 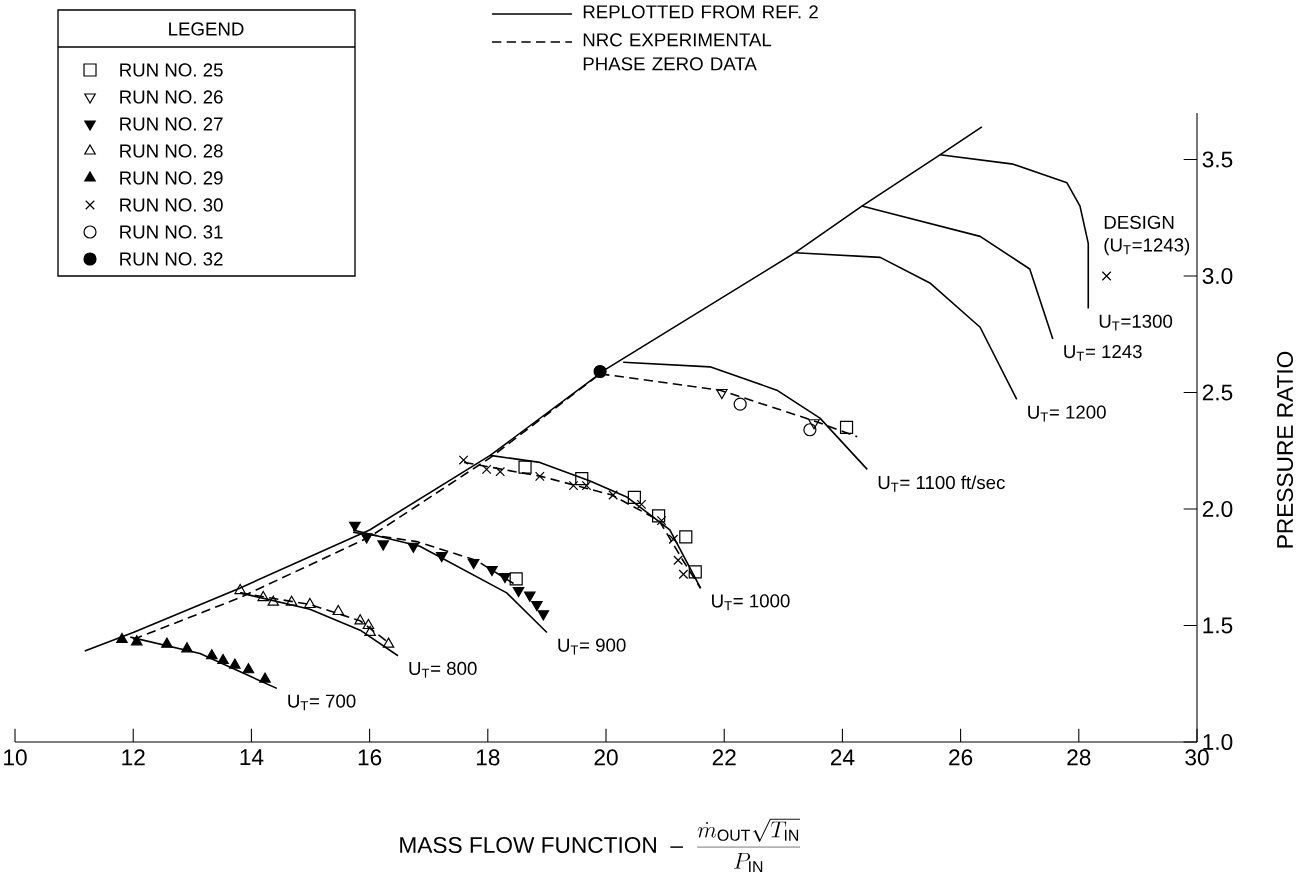 What do you see at coordinates (751, 602) in the screenshot?
I see `annotation: U$_{T}$= 1000` at bounding box center [751, 602].